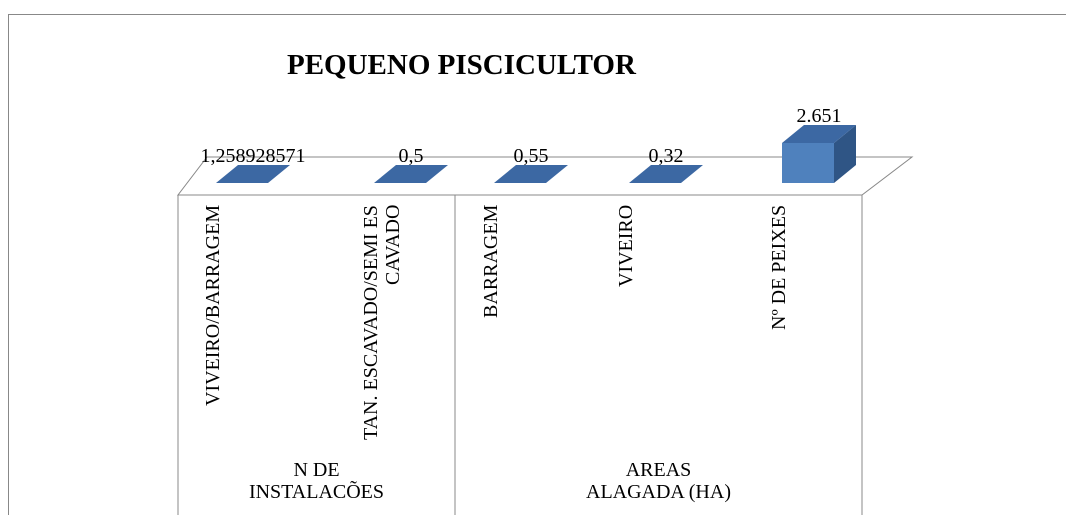 The image size is (1066, 515). I want to click on data-label: 2.651, so click(819, 116).